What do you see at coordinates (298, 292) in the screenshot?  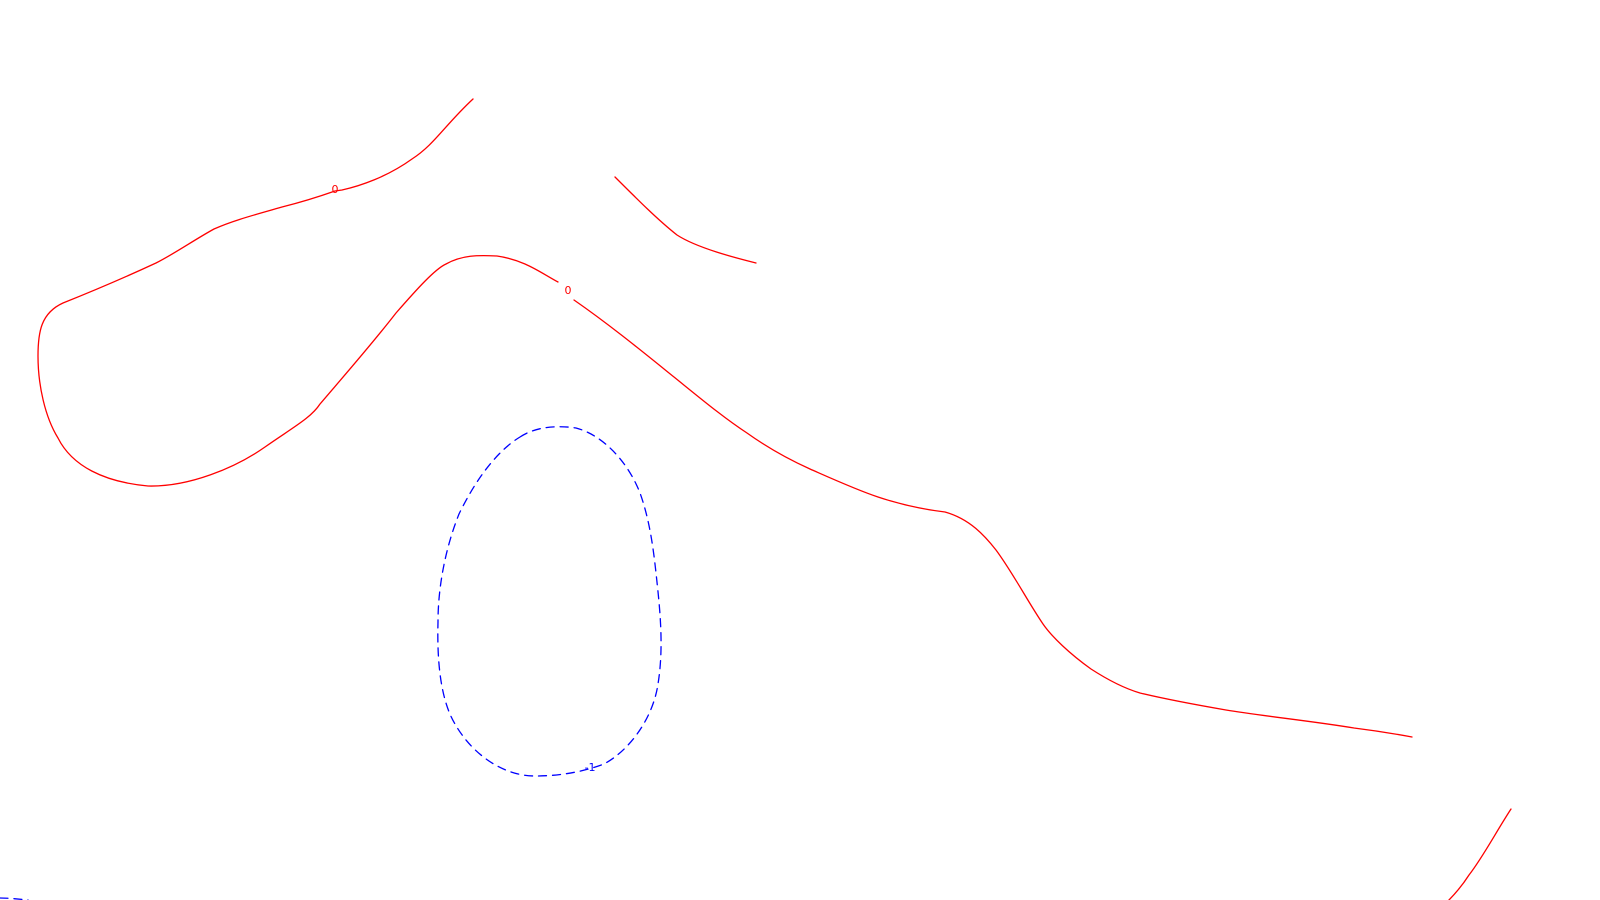 I see `zero-contour-upper-line` at bounding box center [298, 292].